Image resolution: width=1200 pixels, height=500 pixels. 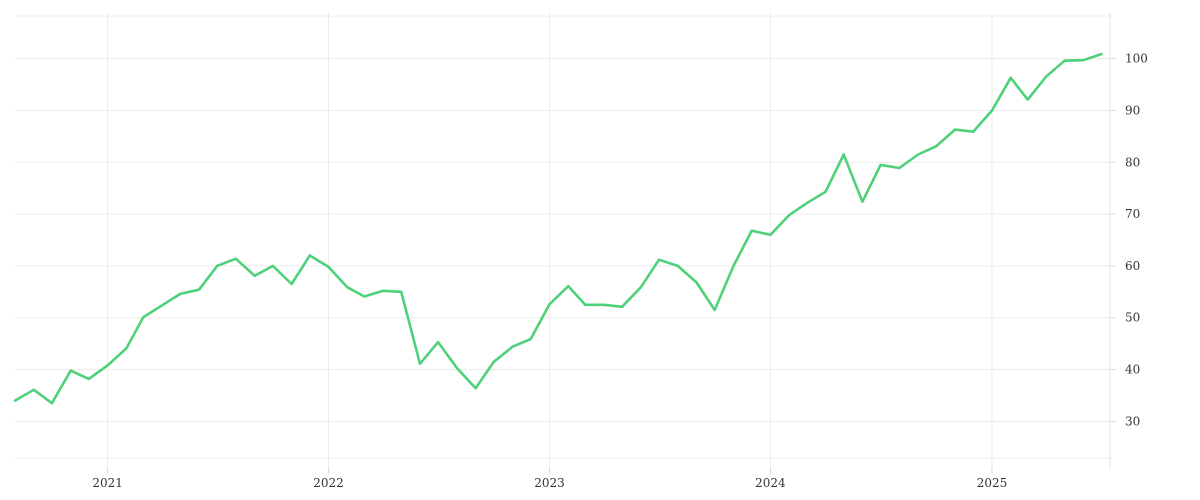 I want to click on y-tick-label: 60, so click(x=1132, y=266).